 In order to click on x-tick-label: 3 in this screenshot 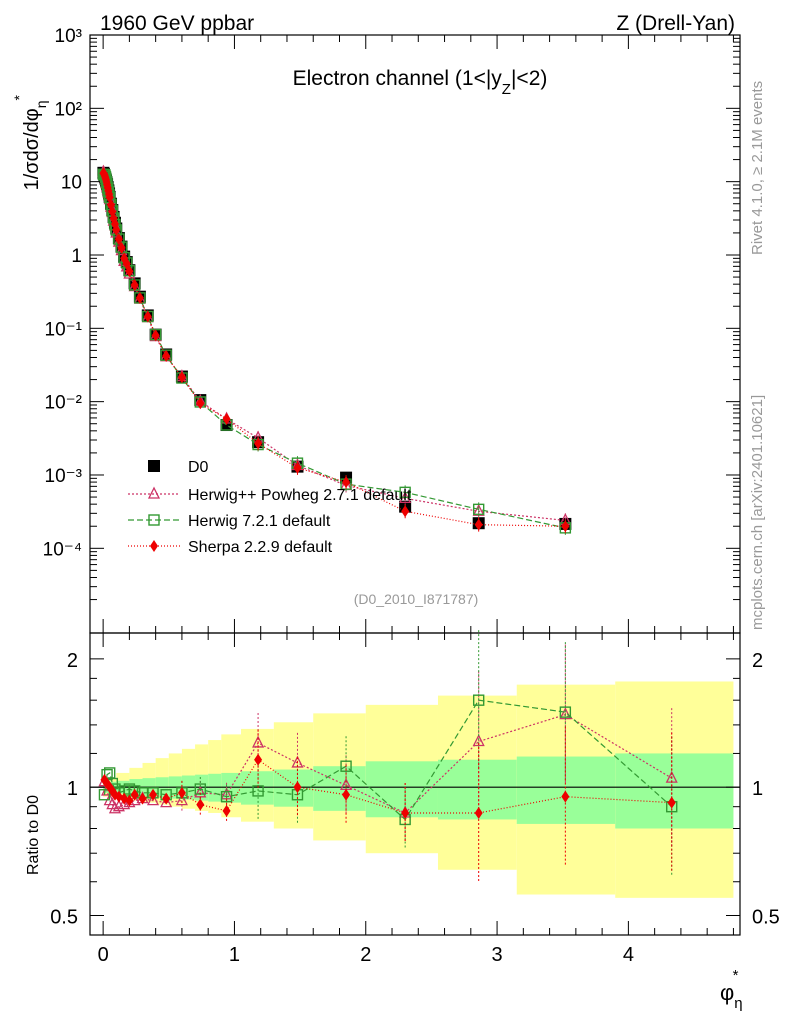, I will do `click(497, 955)`.